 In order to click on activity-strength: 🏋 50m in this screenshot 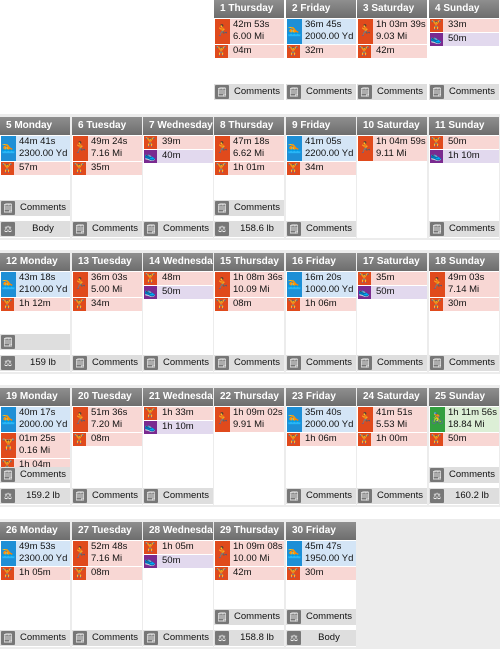, I will do `click(464, 142)`.